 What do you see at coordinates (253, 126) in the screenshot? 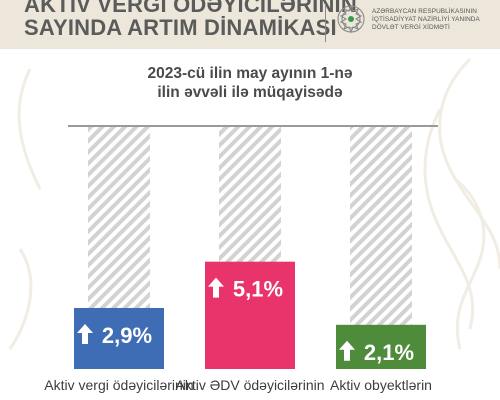
I see `chart-top-rule` at bounding box center [253, 126].